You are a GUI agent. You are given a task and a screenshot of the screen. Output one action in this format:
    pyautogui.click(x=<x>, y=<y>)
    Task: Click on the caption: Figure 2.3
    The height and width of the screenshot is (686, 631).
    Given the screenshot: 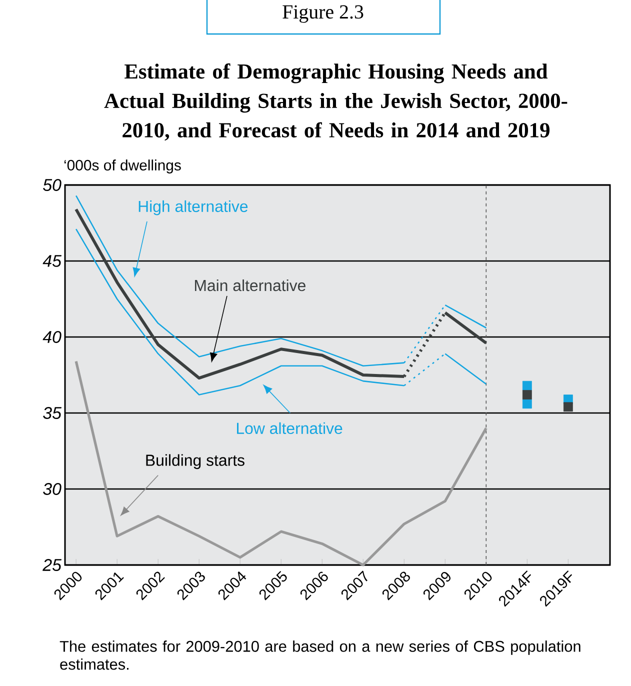 What is the action you would take?
    pyautogui.click(x=323, y=14)
    